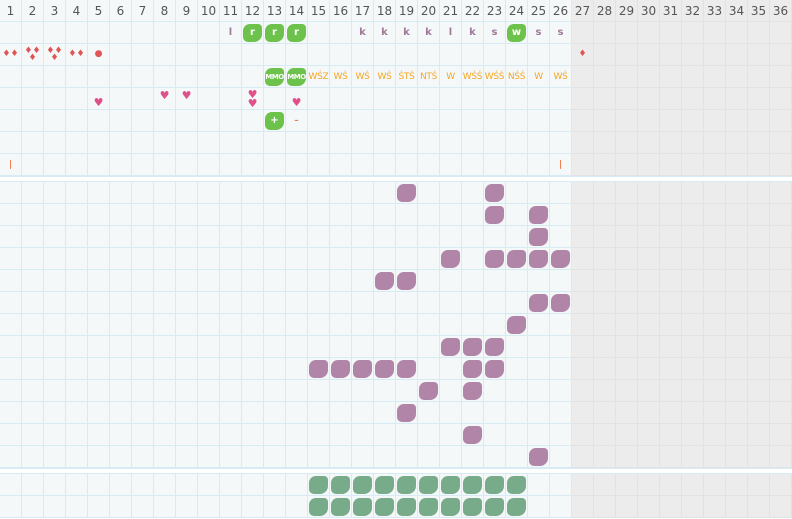 This screenshot has height=519, width=792. What do you see at coordinates (33, 55) in the screenshot?
I see `grid-cell-2: ♦♦ ♦` at bounding box center [33, 55].